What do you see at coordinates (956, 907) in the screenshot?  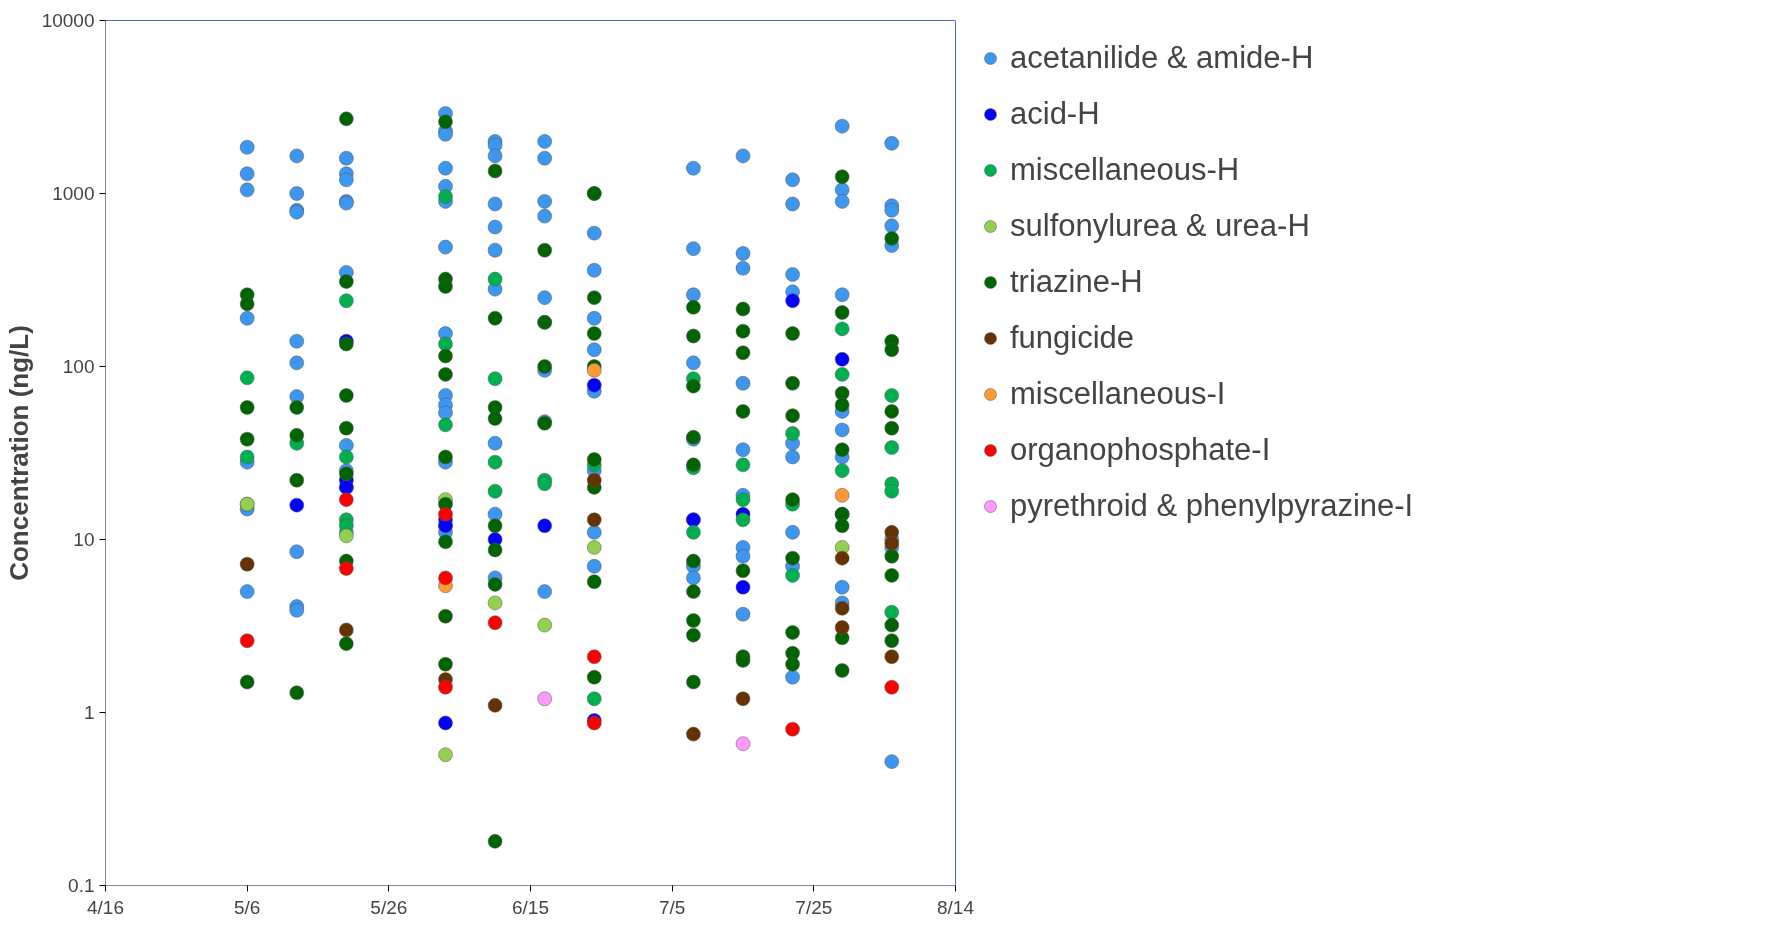 I see `x-tick-label: 8/14` at bounding box center [956, 907].